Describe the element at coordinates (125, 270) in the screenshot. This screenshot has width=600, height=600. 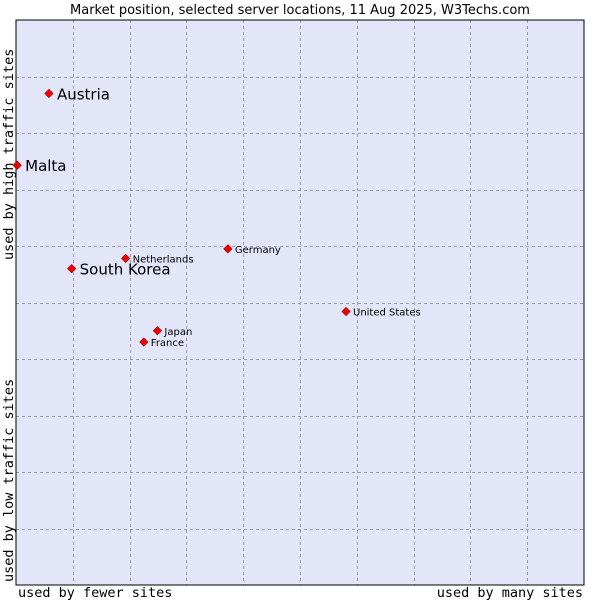
I see `point-label-south-korea: South Korea` at that location.